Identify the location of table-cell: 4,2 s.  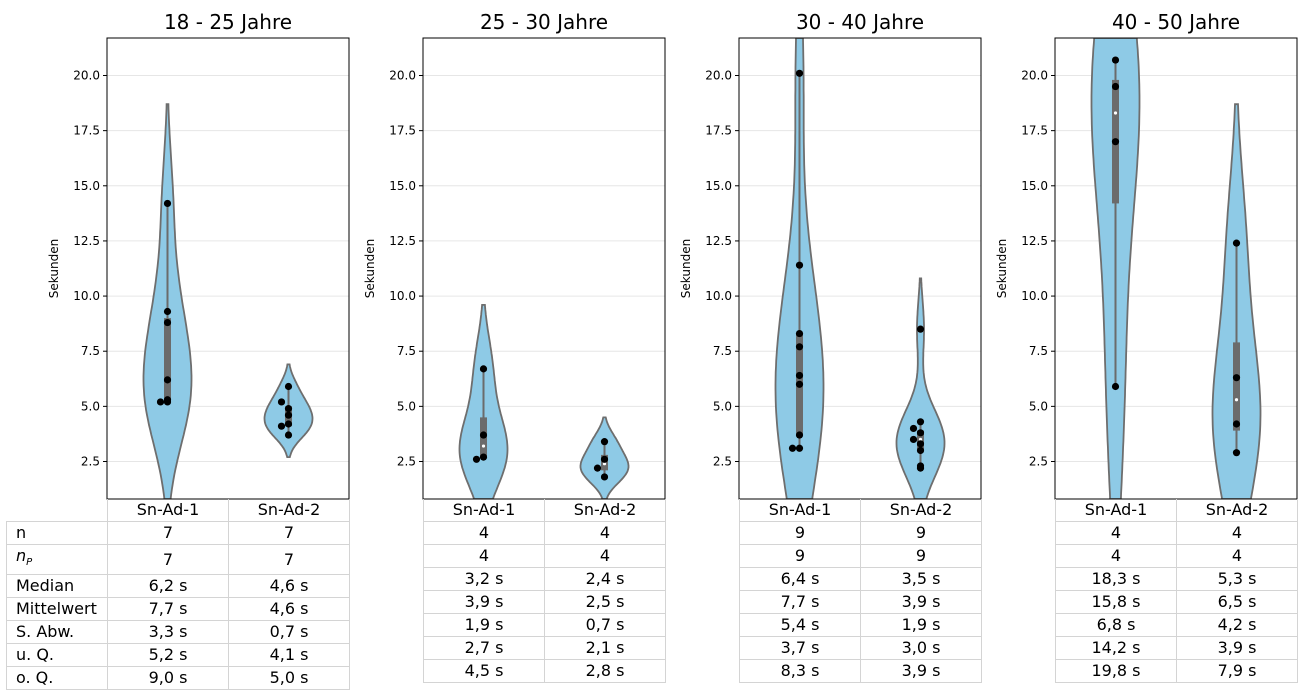
(1237, 625).